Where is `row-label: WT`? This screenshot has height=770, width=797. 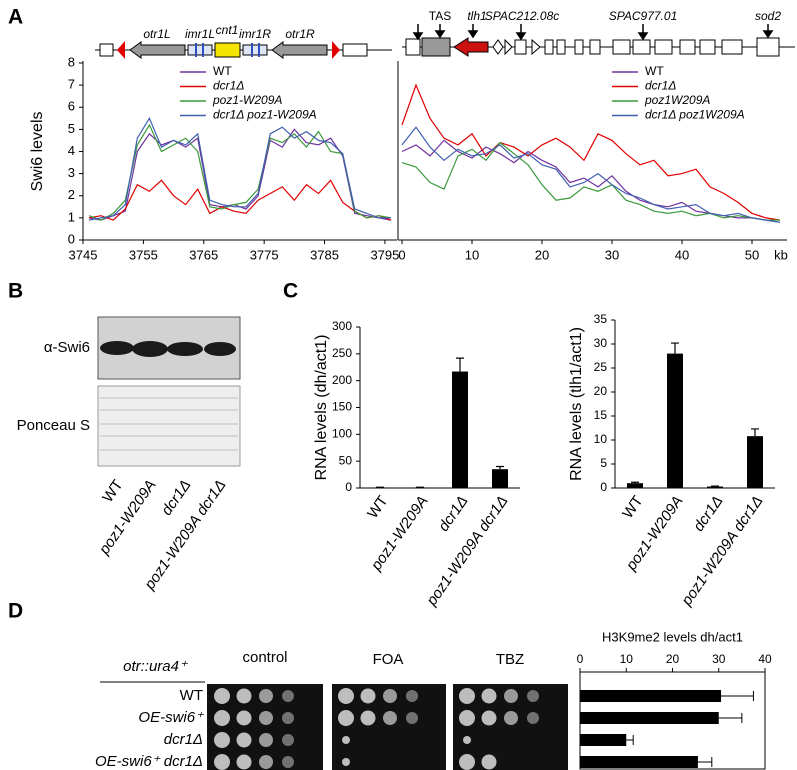
row-label: WT is located at coordinates (191, 695).